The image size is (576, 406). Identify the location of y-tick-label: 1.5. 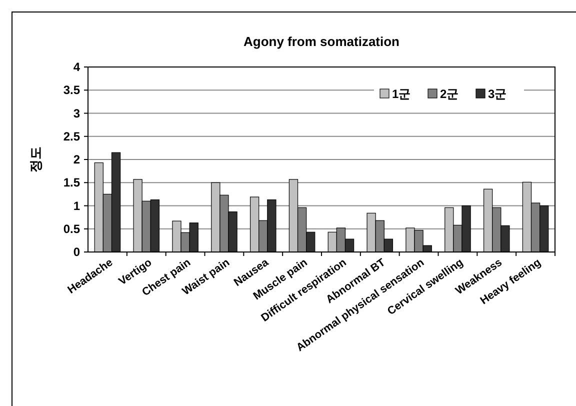
(71, 183).